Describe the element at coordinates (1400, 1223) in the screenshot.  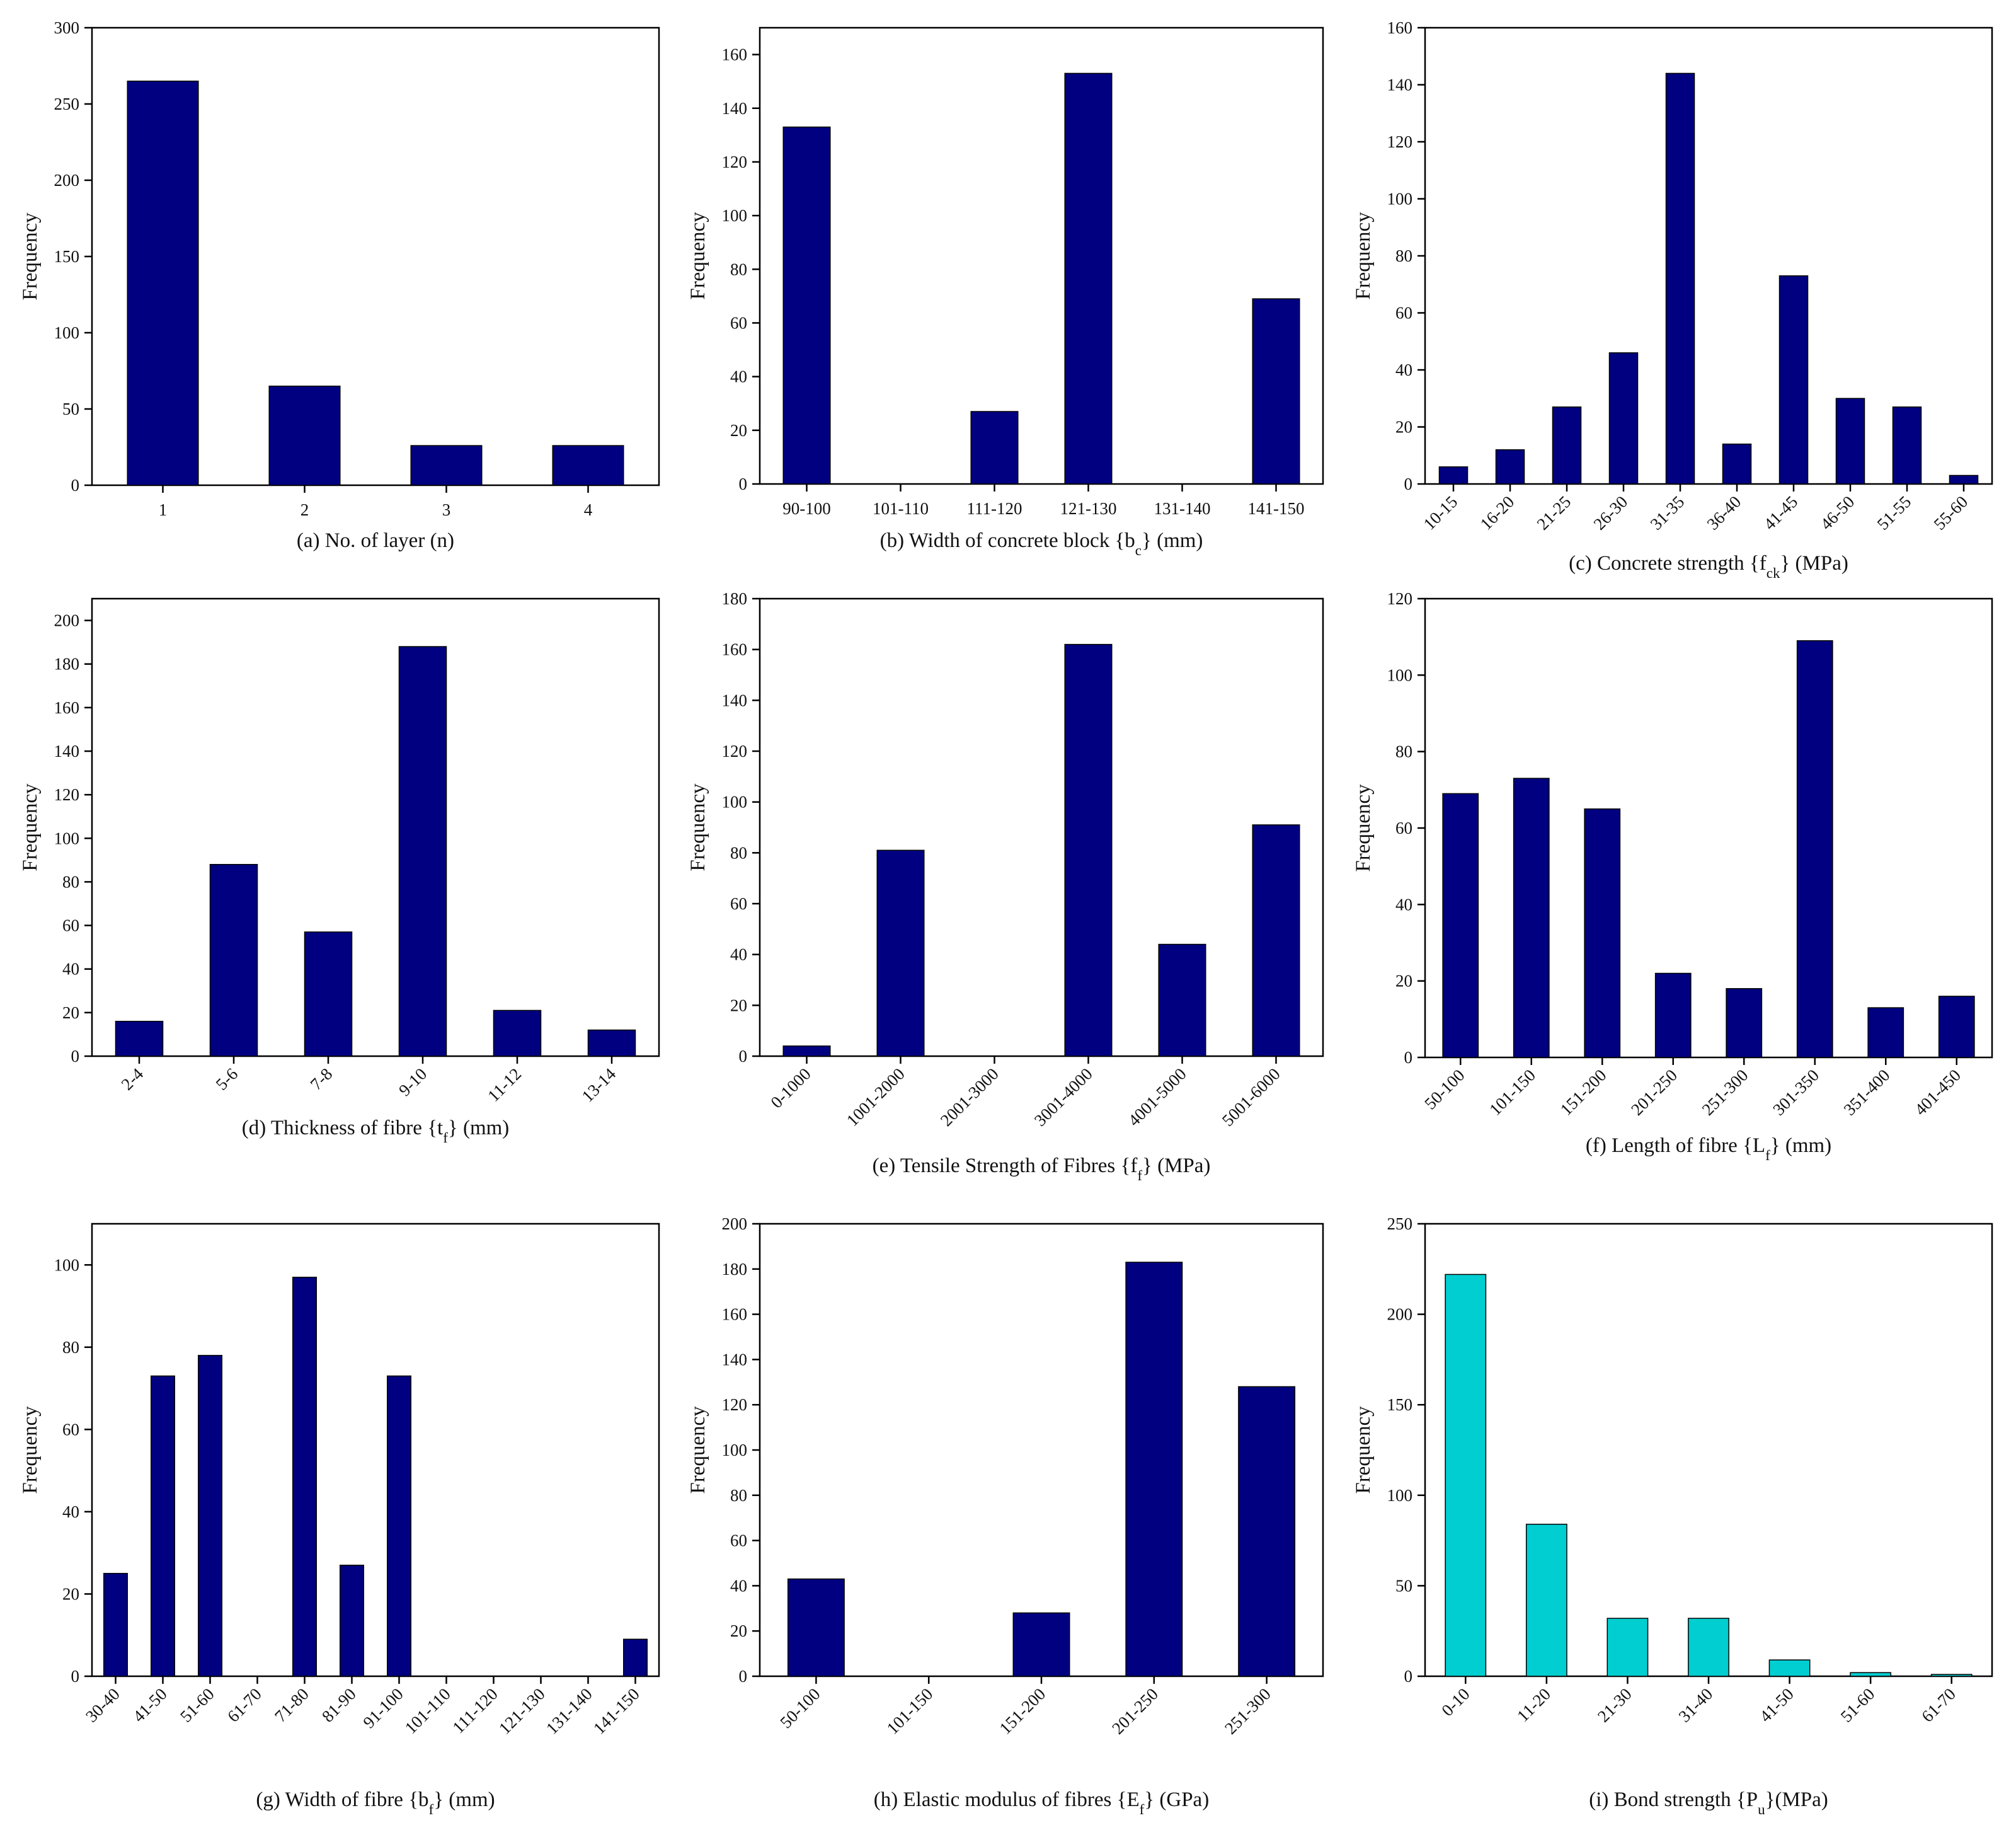
I see `y-tick-label: 250` at that location.